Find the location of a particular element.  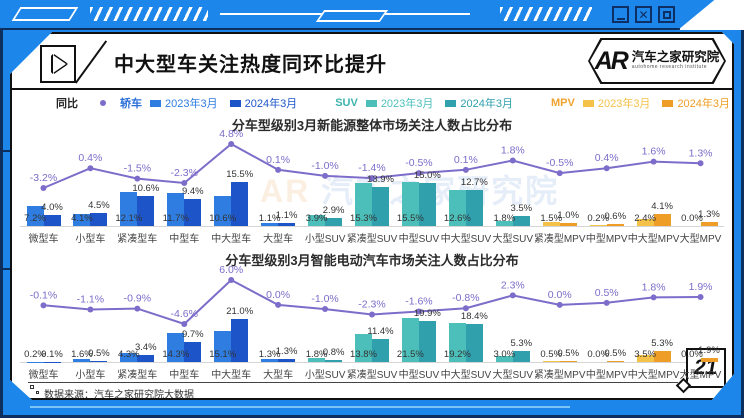

category-label: 中型车 is located at coordinates (184, 375).